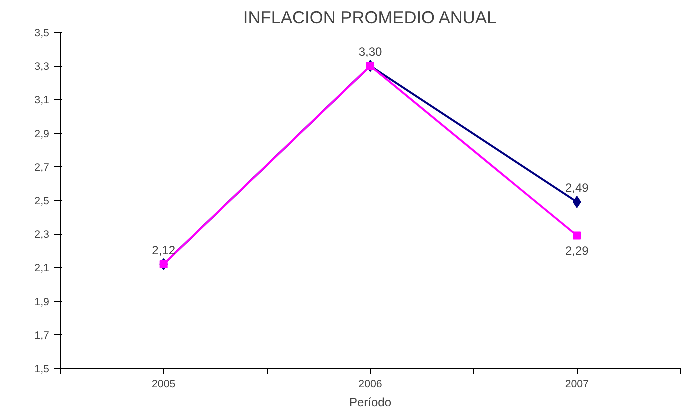 The height and width of the screenshot is (414, 693). What do you see at coordinates (370, 384) in the screenshot?
I see `x-tick-label: 2006` at bounding box center [370, 384].